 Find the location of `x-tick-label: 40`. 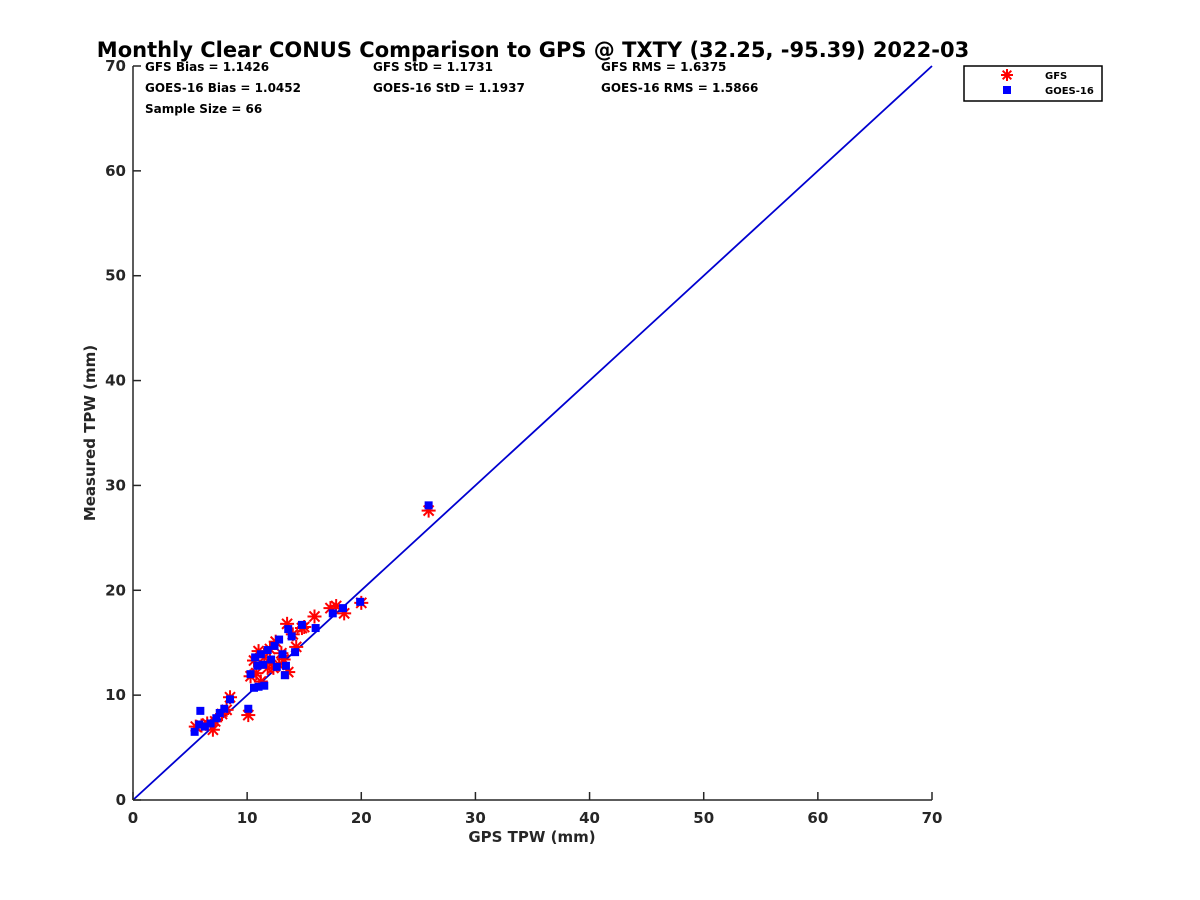

x-tick-label: 40 is located at coordinates (589, 818).